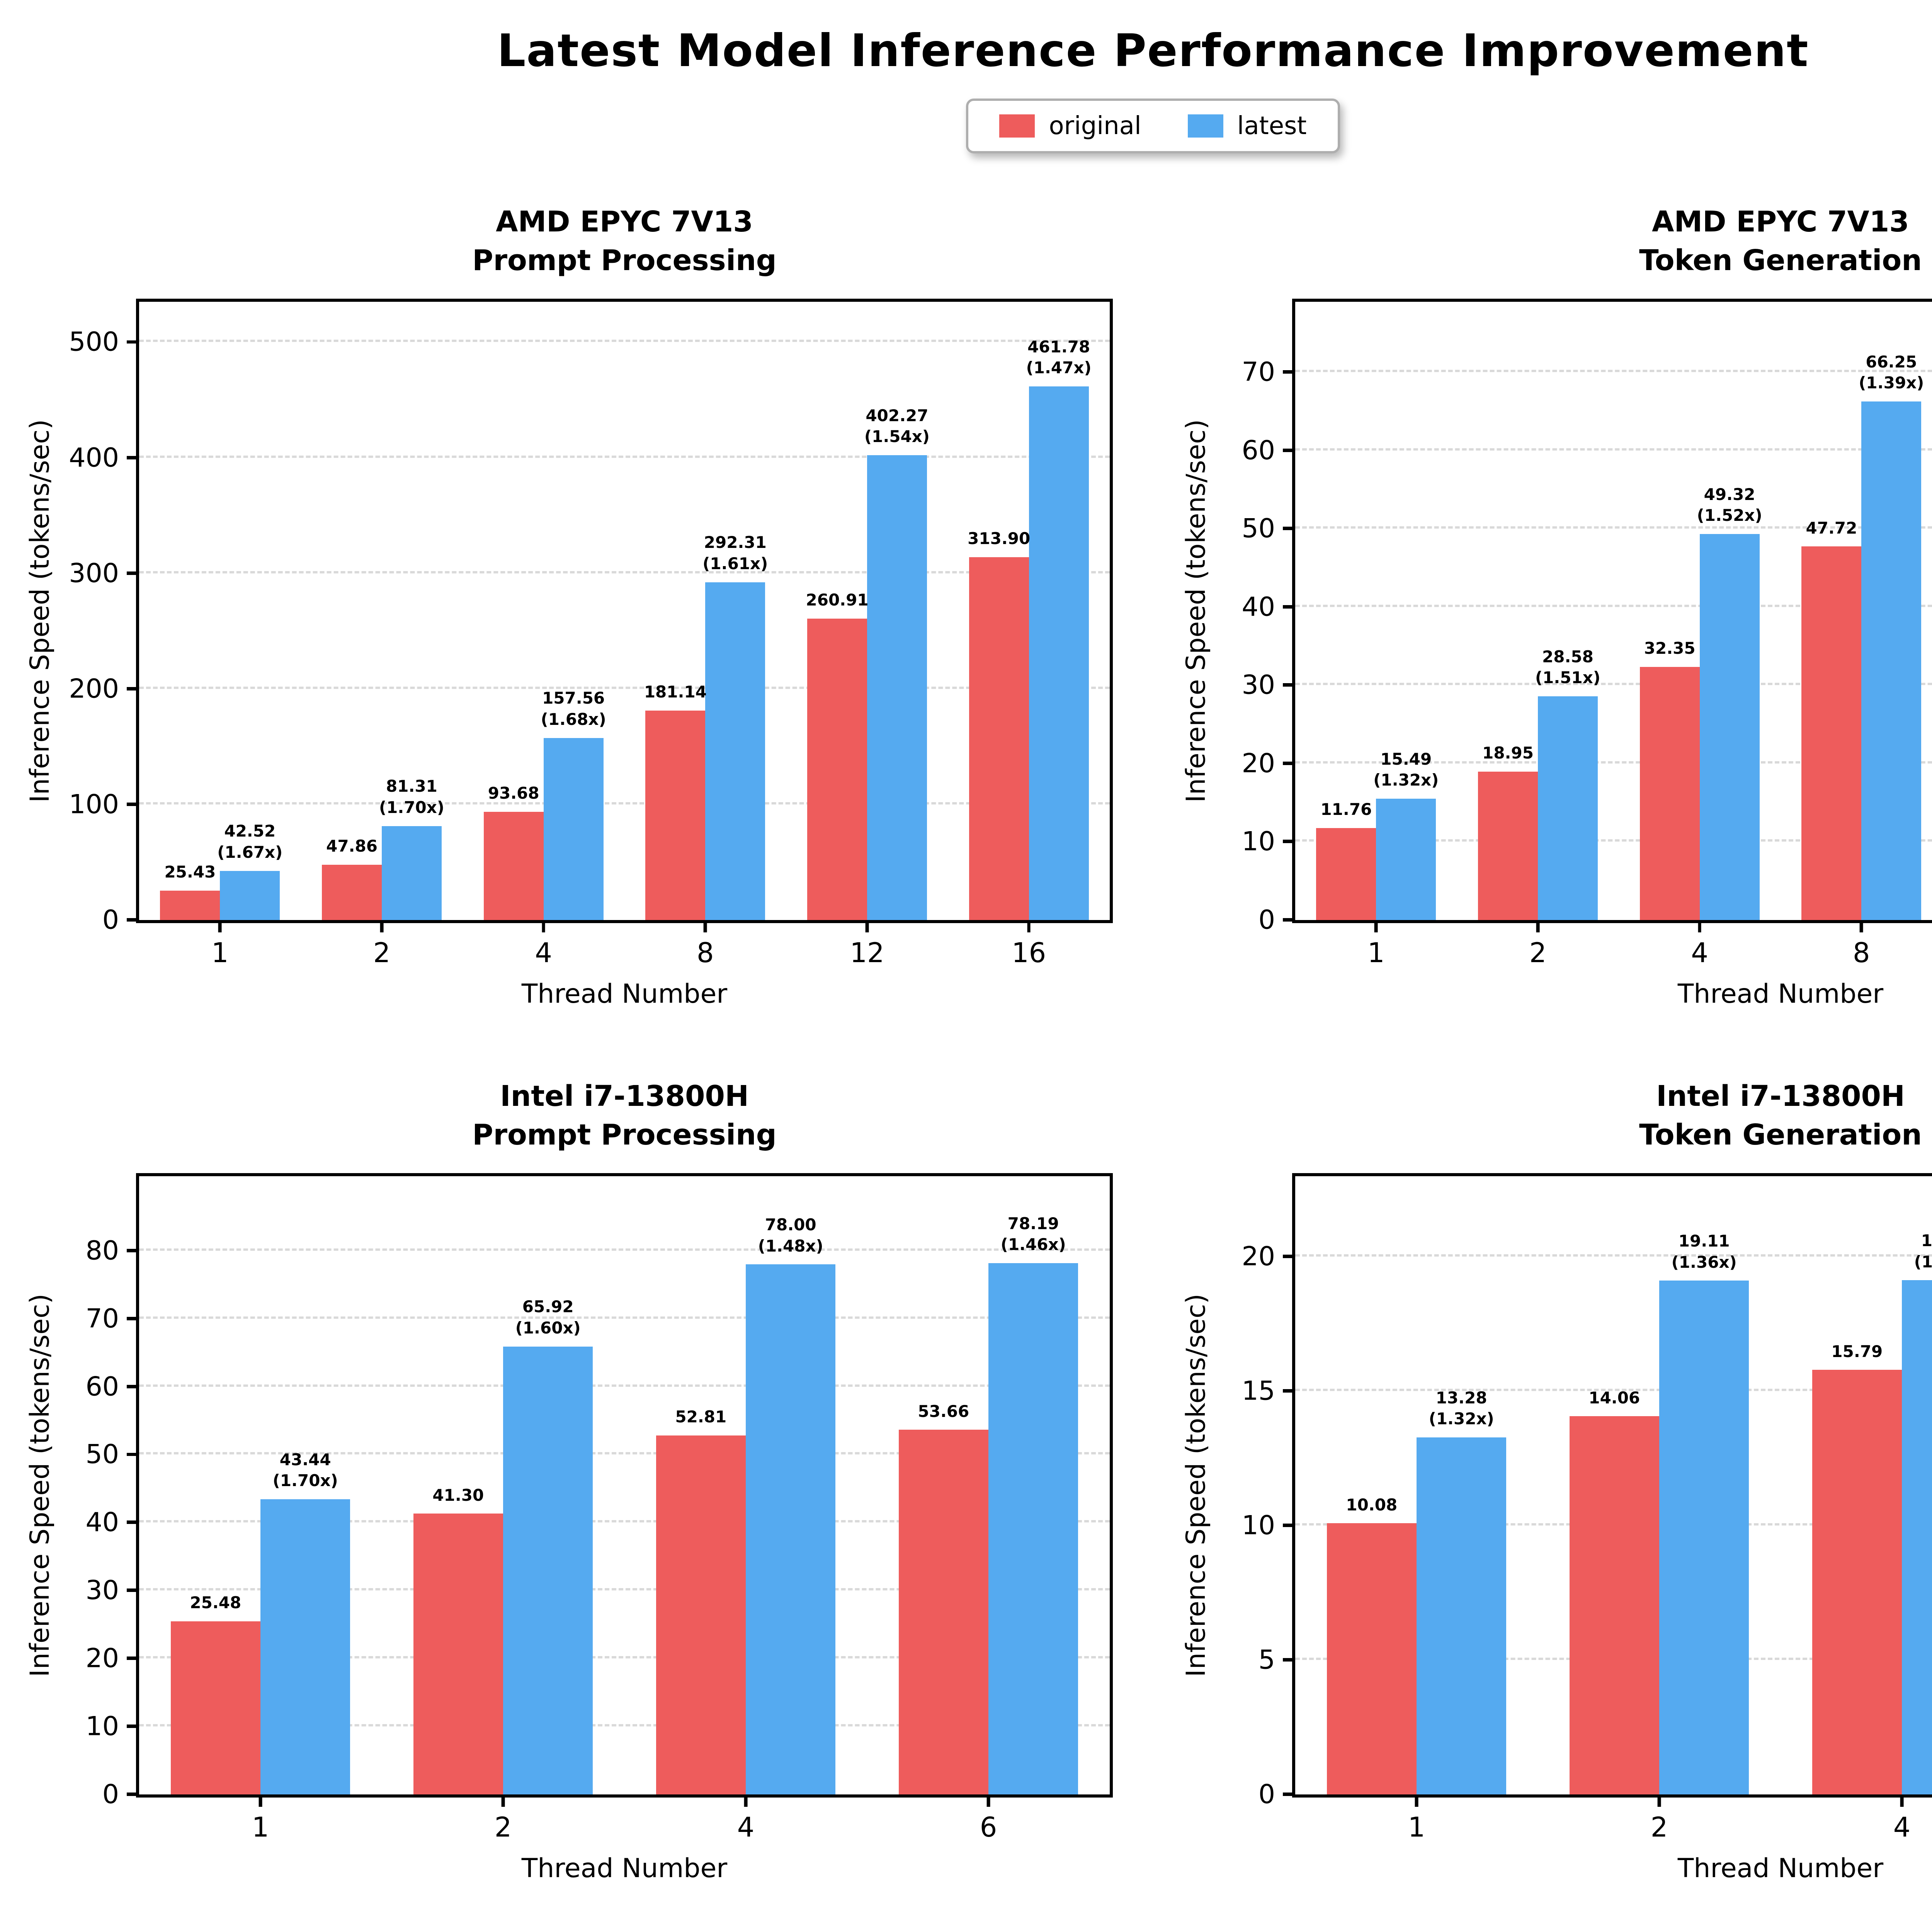 The width and height of the screenshot is (1932, 1932). What do you see at coordinates (94, 457) in the screenshot?
I see `y-tick-label: 400` at bounding box center [94, 457].